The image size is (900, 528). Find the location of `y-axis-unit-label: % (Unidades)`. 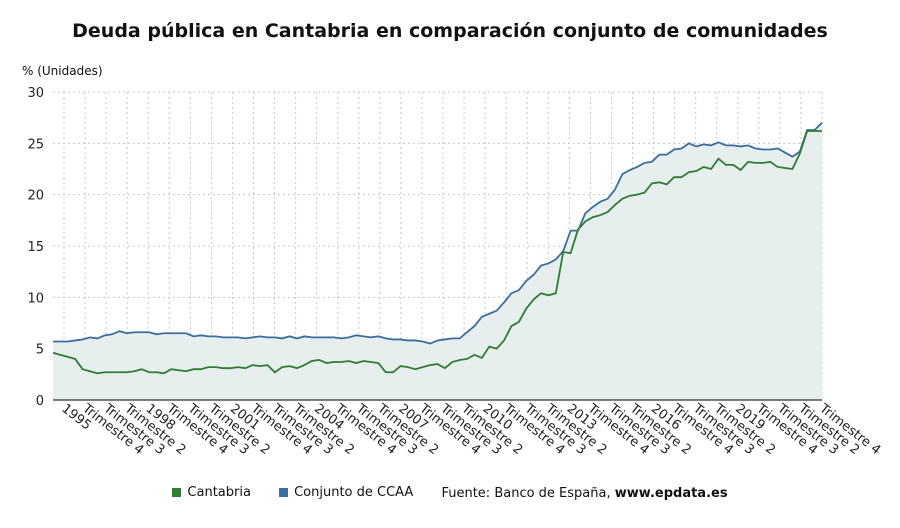

y-axis-unit-label: % (Unidades) is located at coordinates (62, 71).